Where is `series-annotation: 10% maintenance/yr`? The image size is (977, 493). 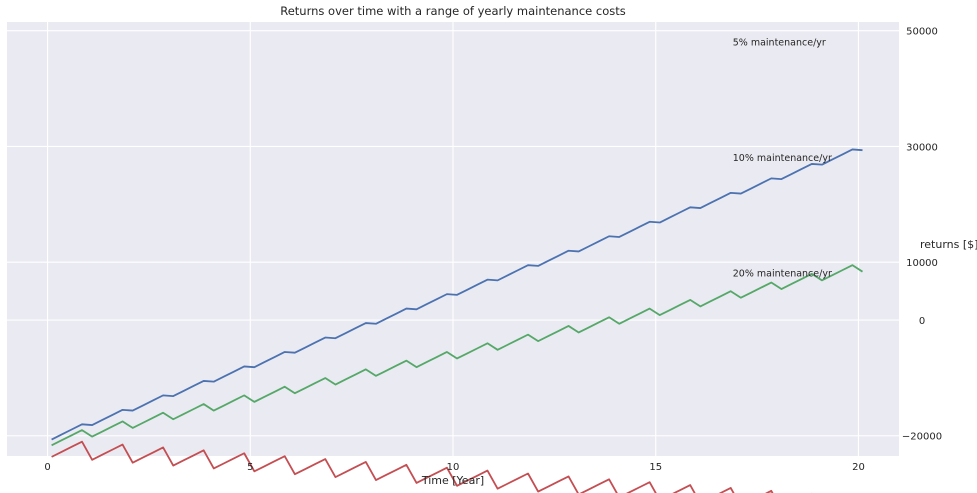 series-annotation: 10% maintenance/yr is located at coordinates (782, 158).